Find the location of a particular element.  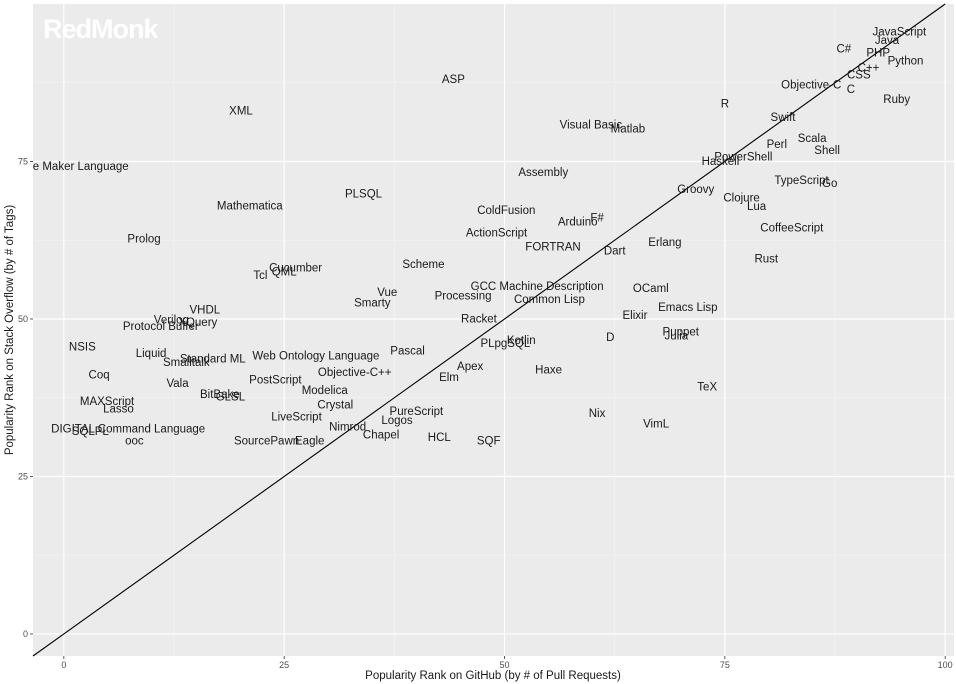

language-point-label: Crystal is located at coordinates (335, 406).